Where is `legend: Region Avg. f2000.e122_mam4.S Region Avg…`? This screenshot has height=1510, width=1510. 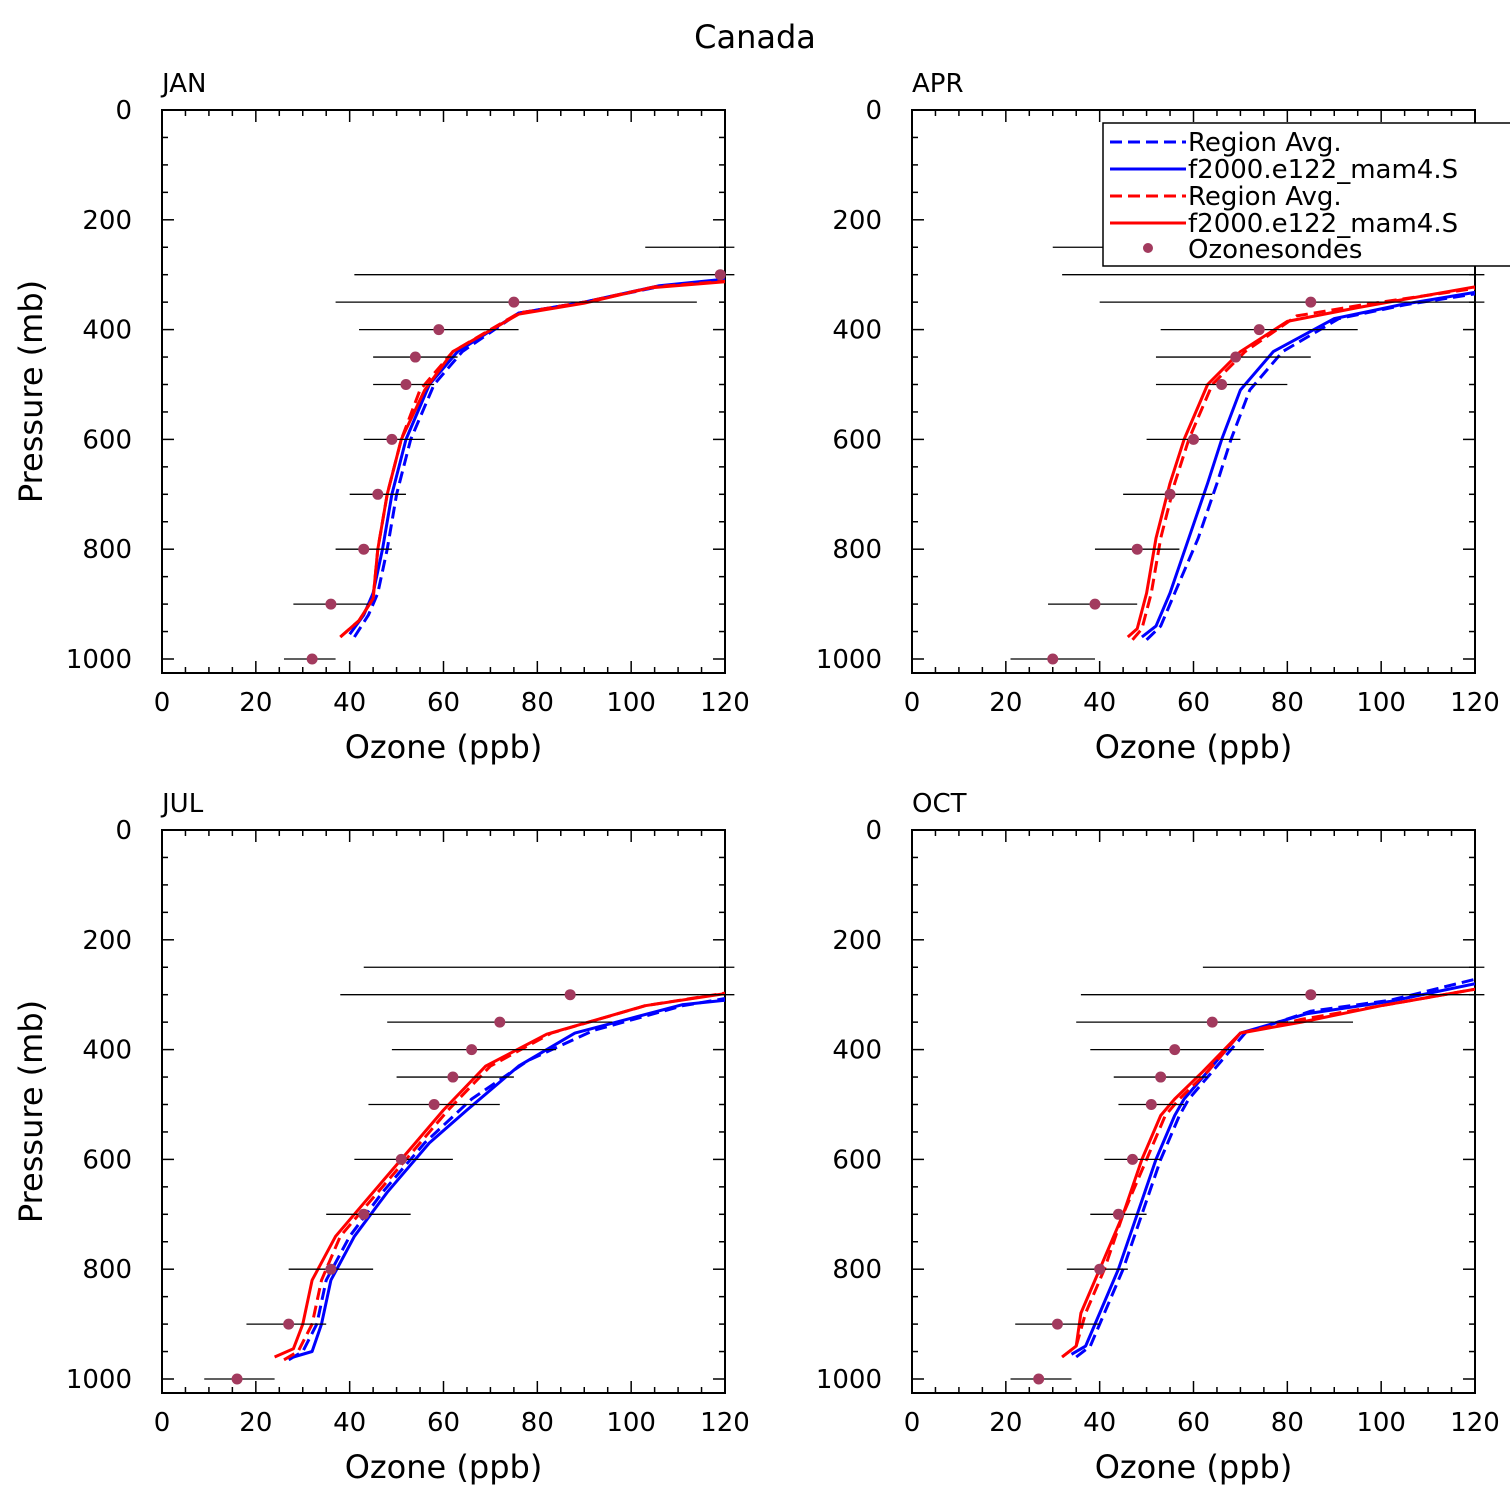
legend: Region Avg. f2000.e122_mam4.S Region Avg… is located at coordinates (1306, 194).